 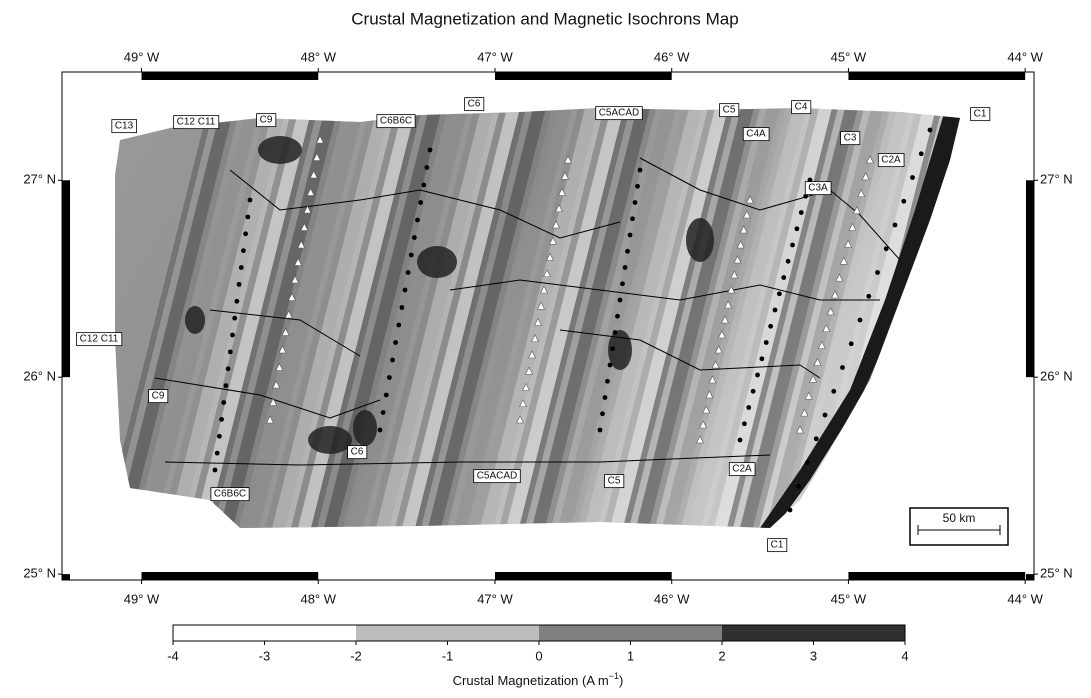 What do you see at coordinates (265, 655) in the screenshot?
I see `colorbar-tick-label: -3` at bounding box center [265, 655].